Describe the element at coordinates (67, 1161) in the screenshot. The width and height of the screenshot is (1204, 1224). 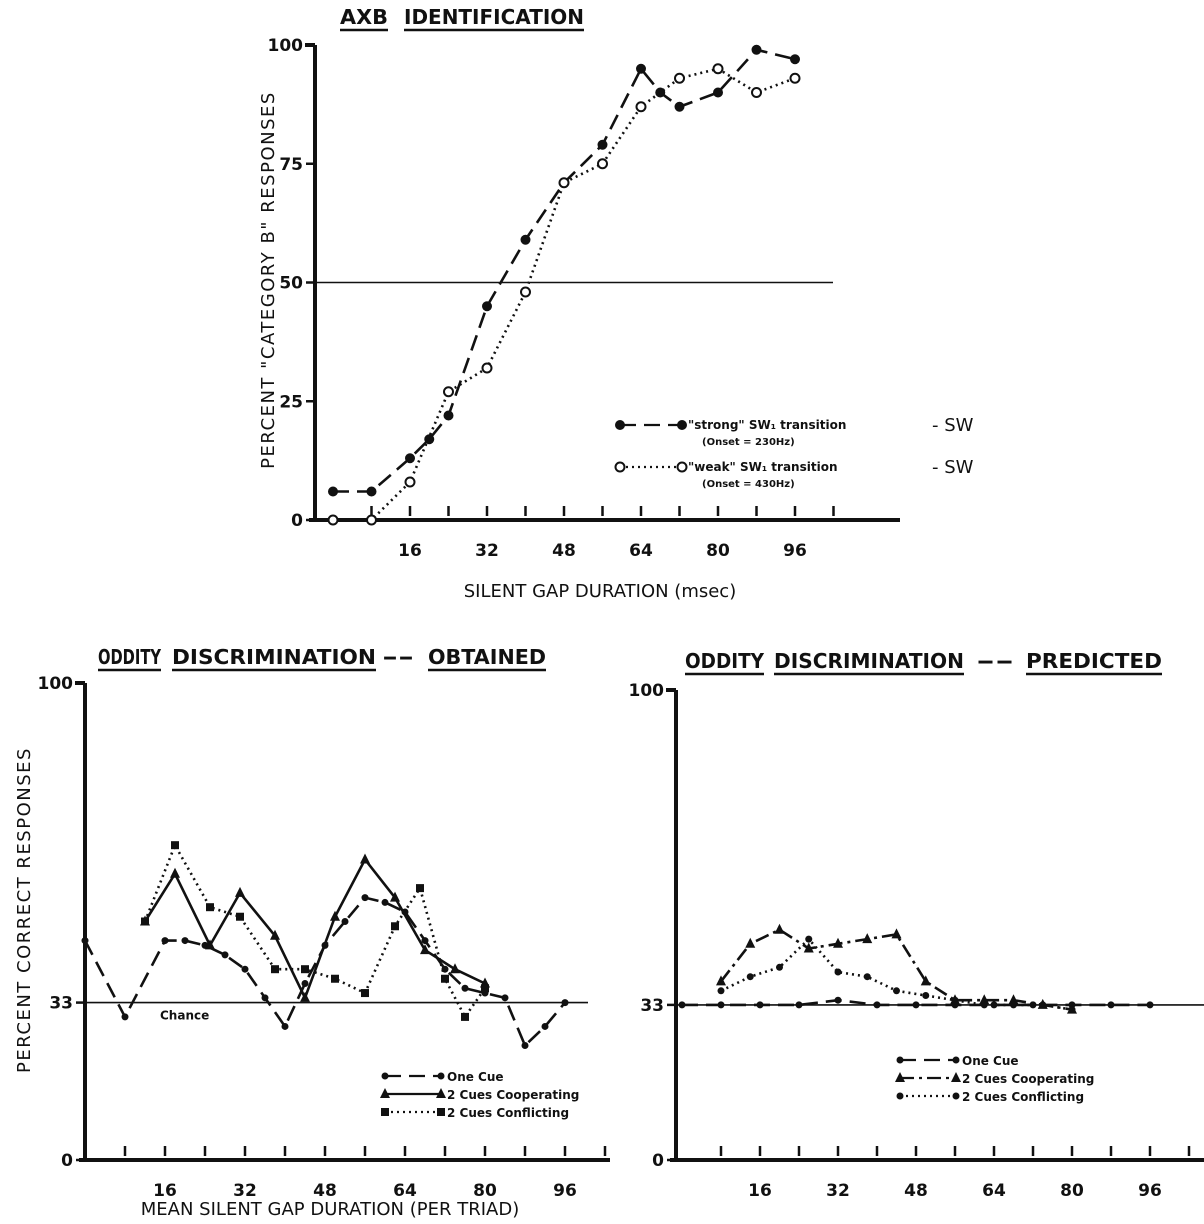
I see `y-tick-label: 0` at that location.